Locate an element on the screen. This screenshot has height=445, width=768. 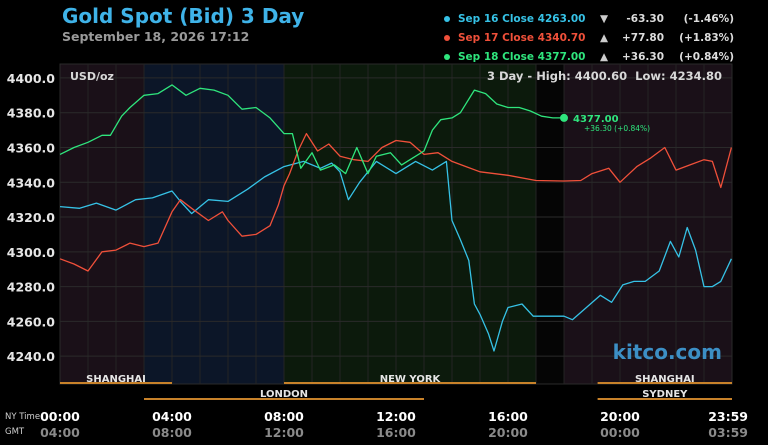
last-price-change: +36.30 (+0.84%) is located at coordinates (617, 128).